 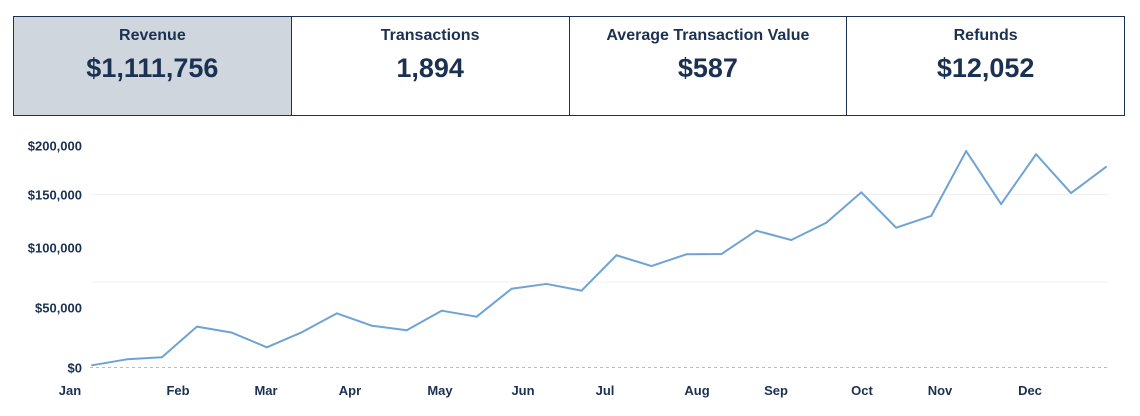 I want to click on x-tick-label: Apr, so click(x=350, y=390).